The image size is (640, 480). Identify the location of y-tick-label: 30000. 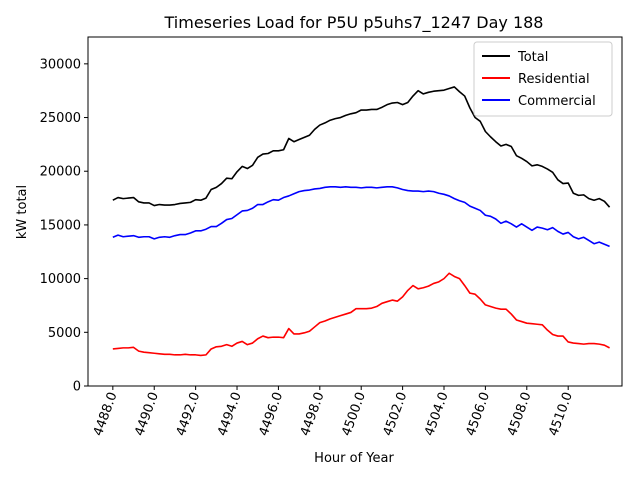
(60, 64).